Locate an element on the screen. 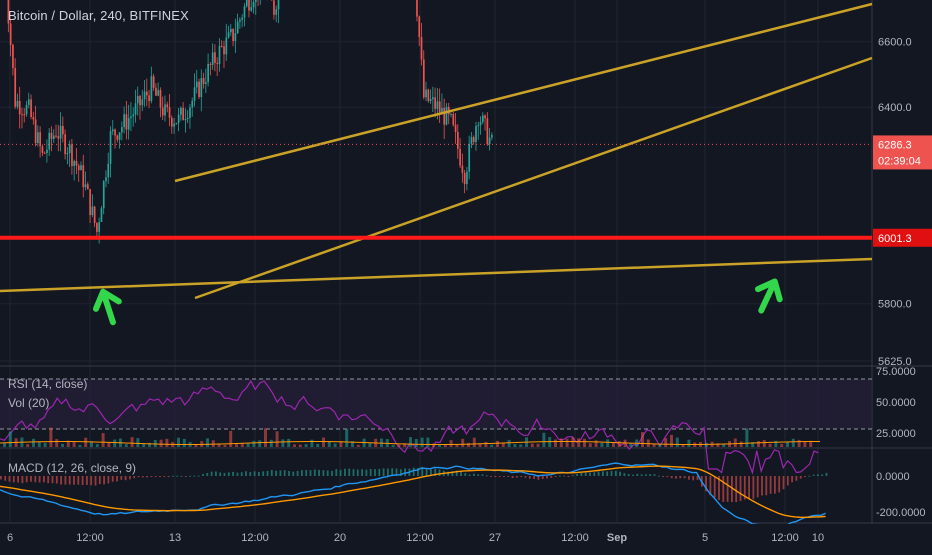 Image resolution: width=932 pixels, height=555 pixels. support-price-label: 6001.3 is located at coordinates (895, 239).